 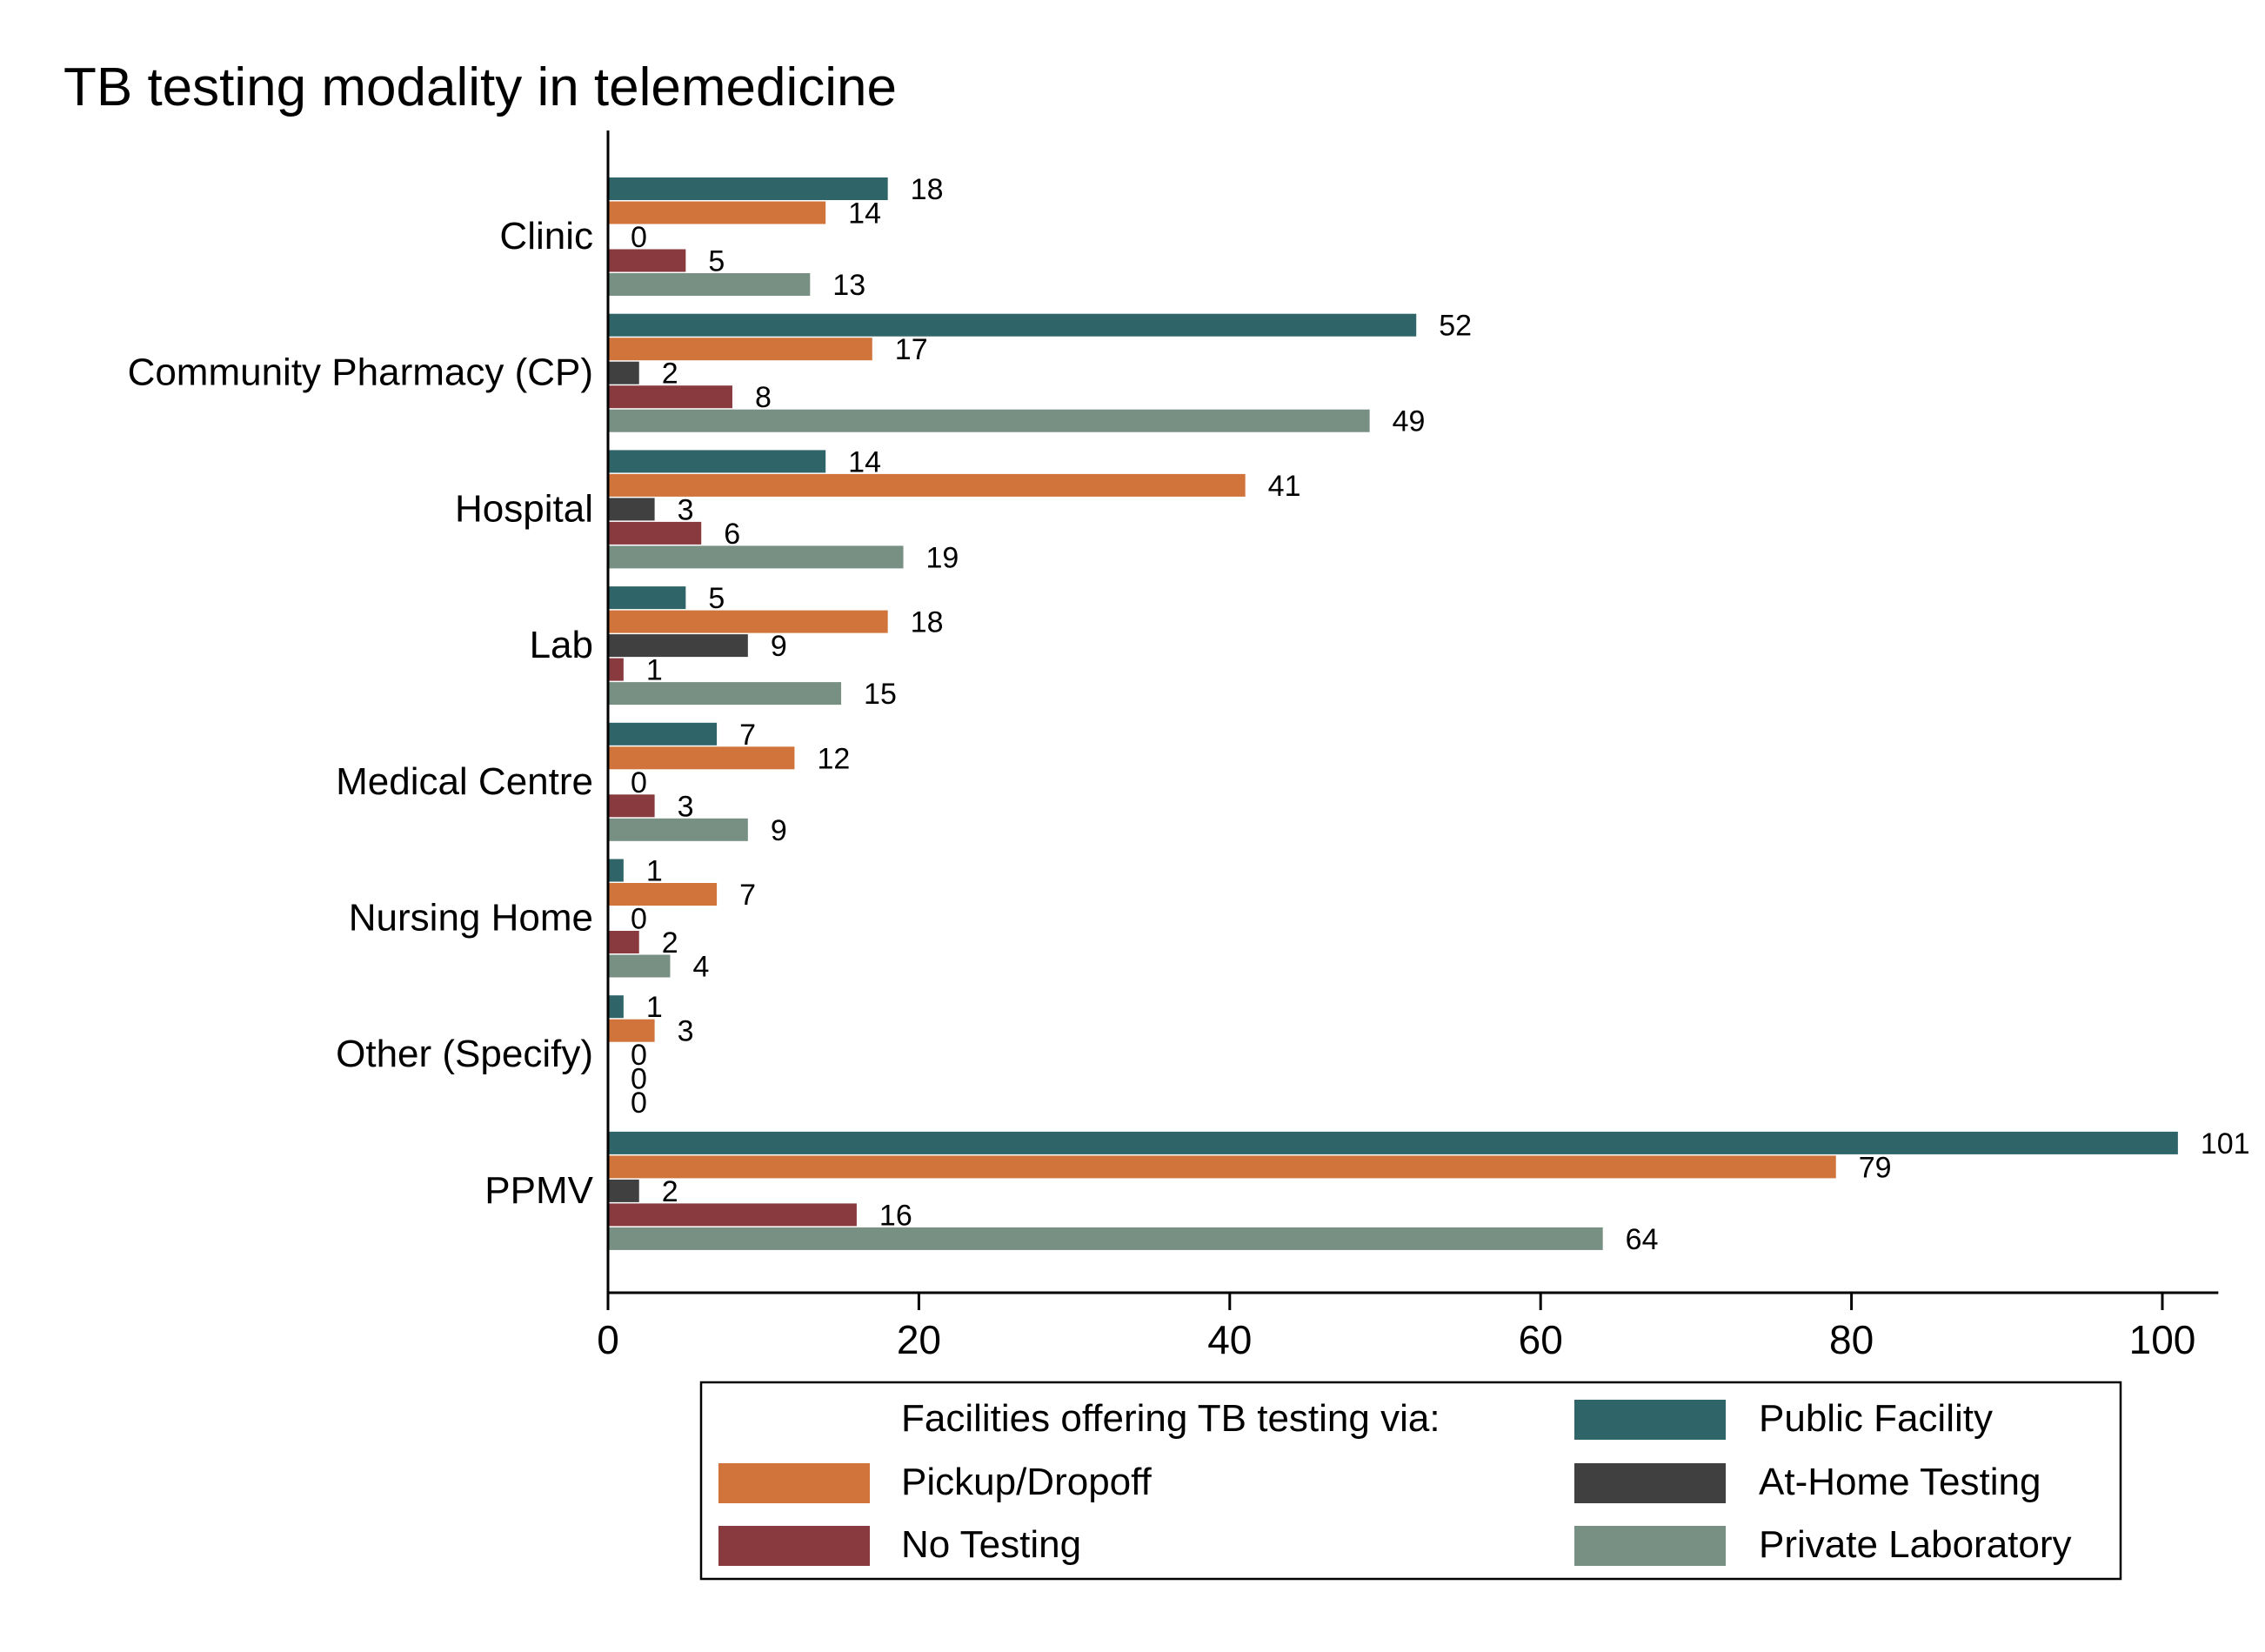 I want to click on legend-label-at-home-testing: At-Home Testing, so click(x=1900, y=1482).